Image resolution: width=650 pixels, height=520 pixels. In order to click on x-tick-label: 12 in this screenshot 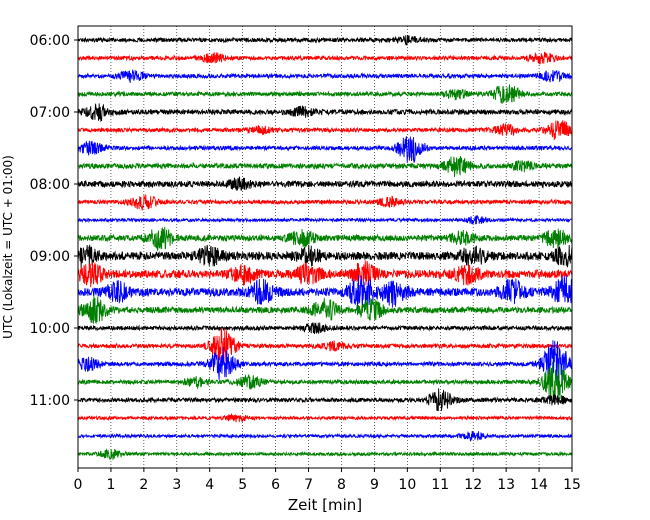, I will do `click(473, 485)`.